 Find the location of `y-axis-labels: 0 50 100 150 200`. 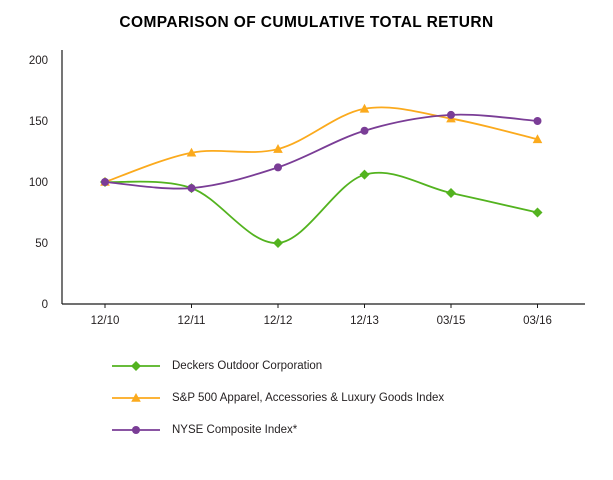

y-axis-labels: 0 50 100 150 200 is located at coordinates (38, 183).